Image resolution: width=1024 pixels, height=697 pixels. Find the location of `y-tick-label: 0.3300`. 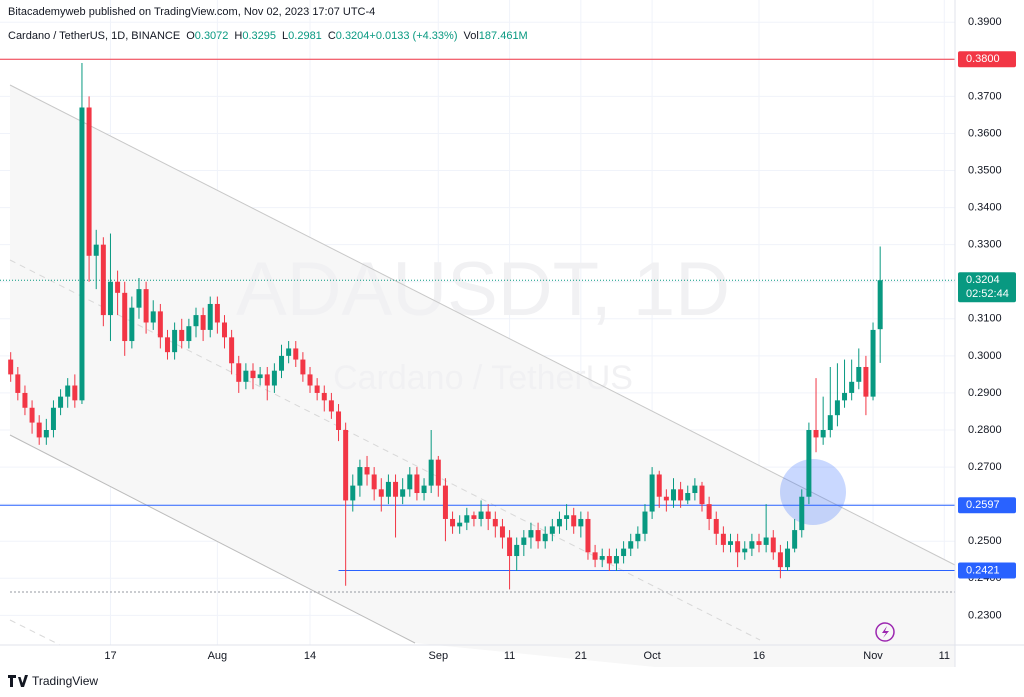

y-tick-label: 0.3300 is located at coordinates (985, 245).